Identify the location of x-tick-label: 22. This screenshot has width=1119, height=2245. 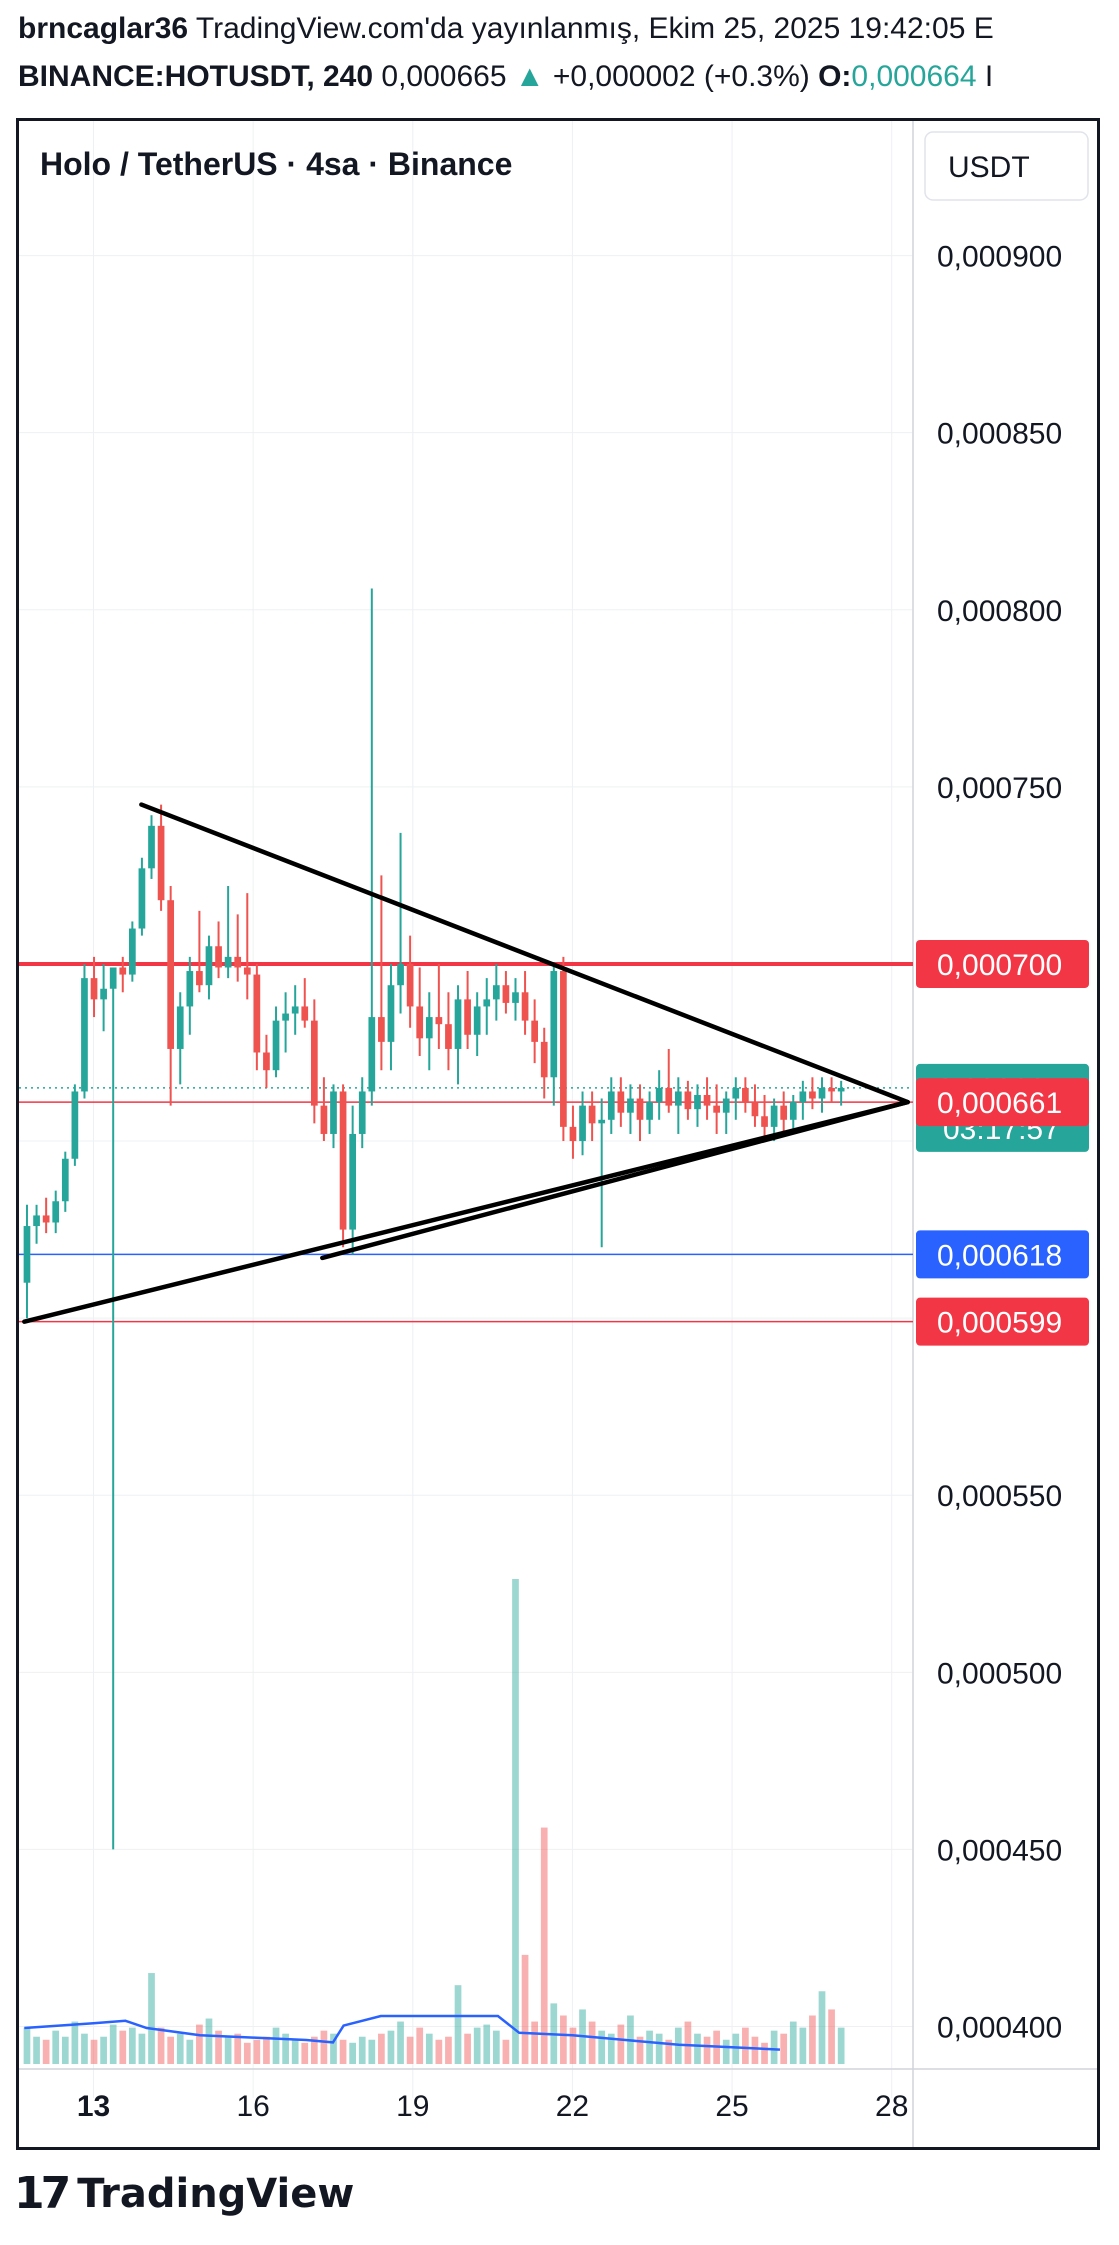
(572, 2106).